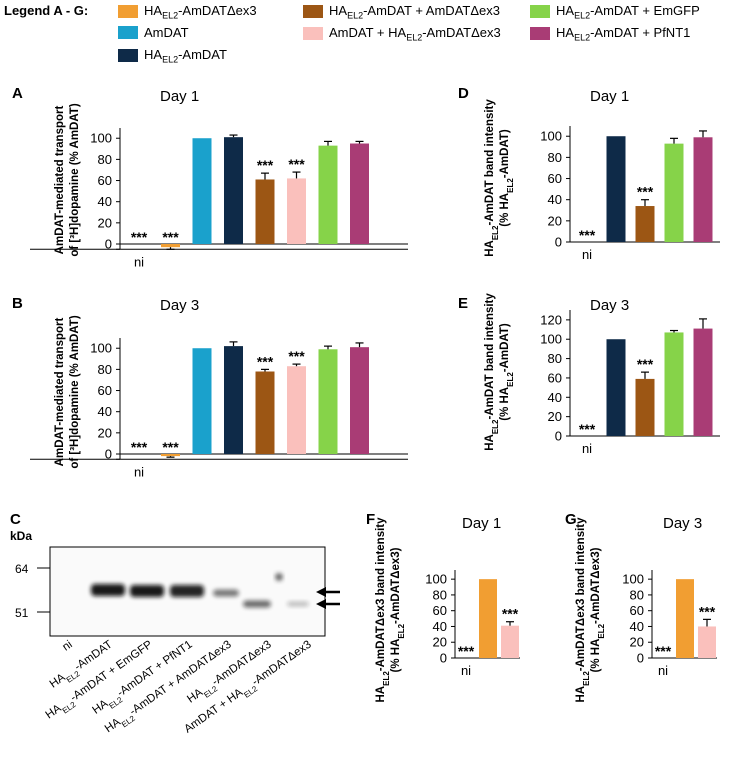  Describe the element at coordinates (166, 32) in the screenshot. I see `legend-label: AmDAT` at that location.